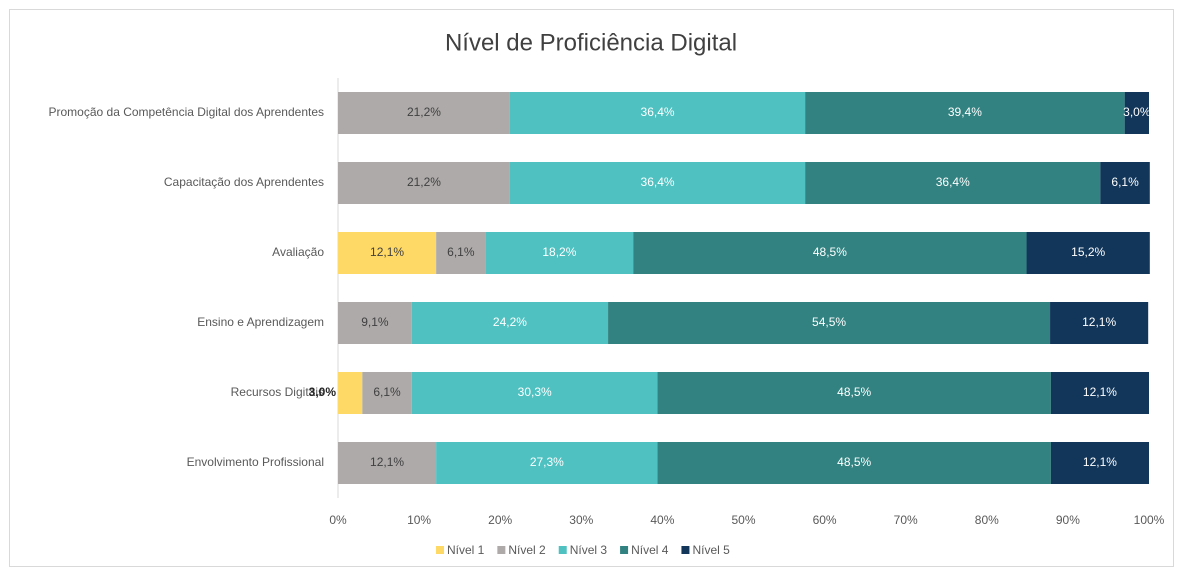 This screenshot has height=568, width=1183. Describe the element at coordinates (338, 520) in the screenshot. I see `x-tick-label: 0%` at that location.